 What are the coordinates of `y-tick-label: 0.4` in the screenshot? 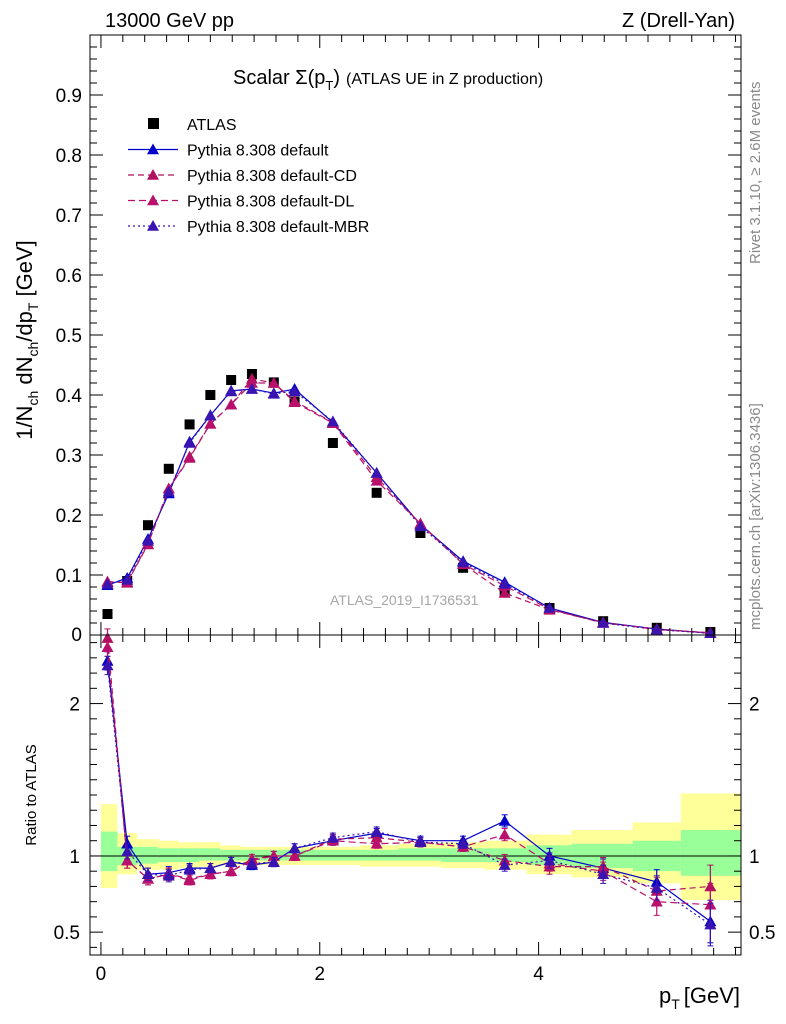 It's located at (69, 396).